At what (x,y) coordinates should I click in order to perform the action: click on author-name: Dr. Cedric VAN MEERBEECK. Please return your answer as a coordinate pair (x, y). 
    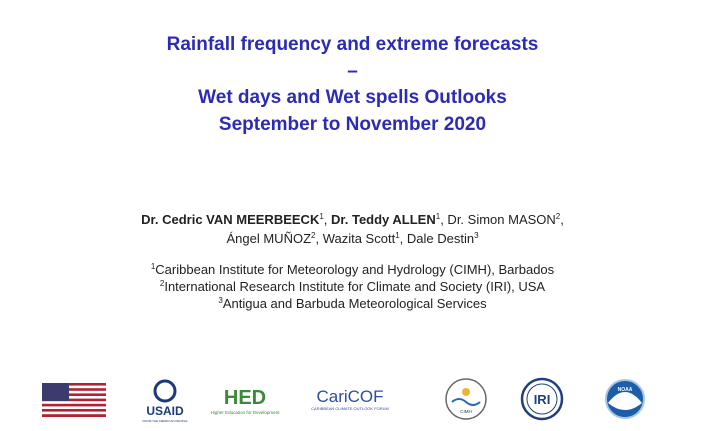
    Looking at the image, I should click on (230, 219).